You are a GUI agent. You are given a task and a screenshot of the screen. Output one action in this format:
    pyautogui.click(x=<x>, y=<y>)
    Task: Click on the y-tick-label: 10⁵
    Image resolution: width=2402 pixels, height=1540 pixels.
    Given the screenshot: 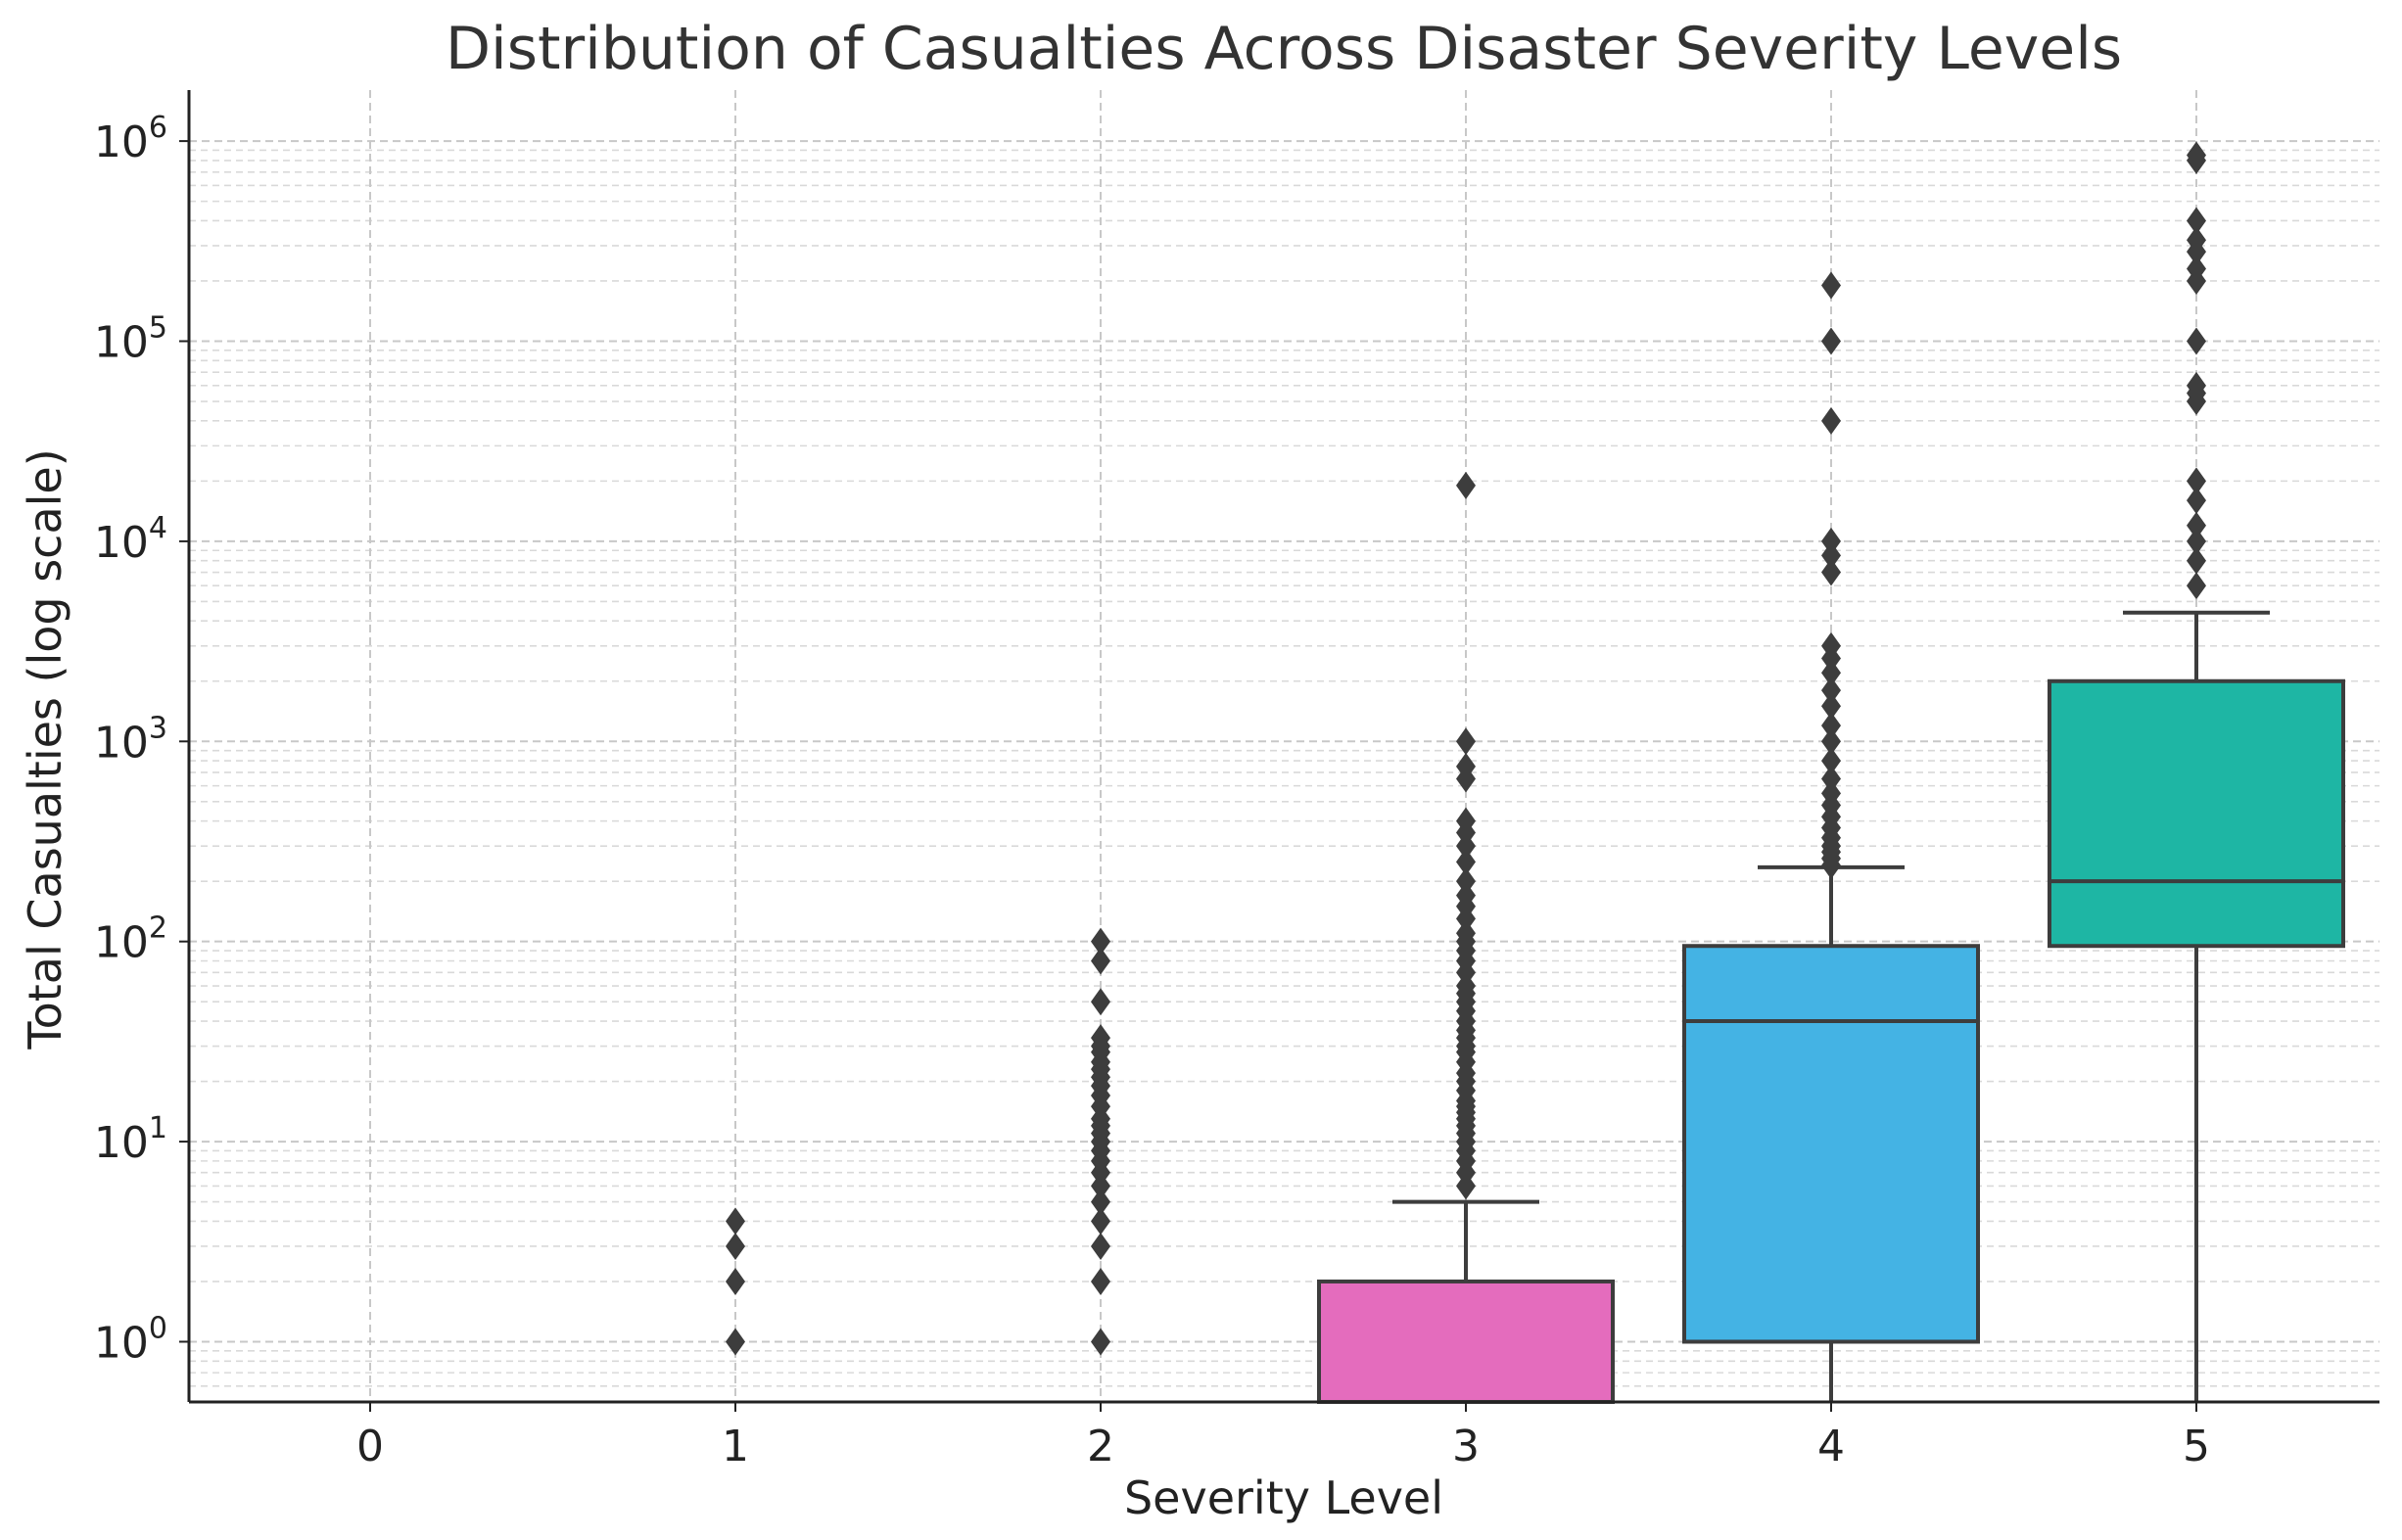 What is the action you would take?
    pyautogui.click(x=130, y=338)
    